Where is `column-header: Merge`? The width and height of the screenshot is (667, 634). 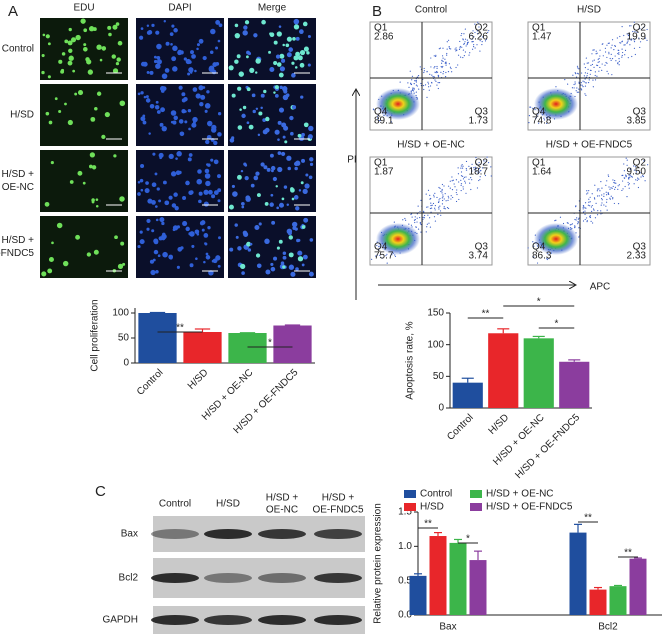
column-header: Merge is located at coordinates (272, 8).